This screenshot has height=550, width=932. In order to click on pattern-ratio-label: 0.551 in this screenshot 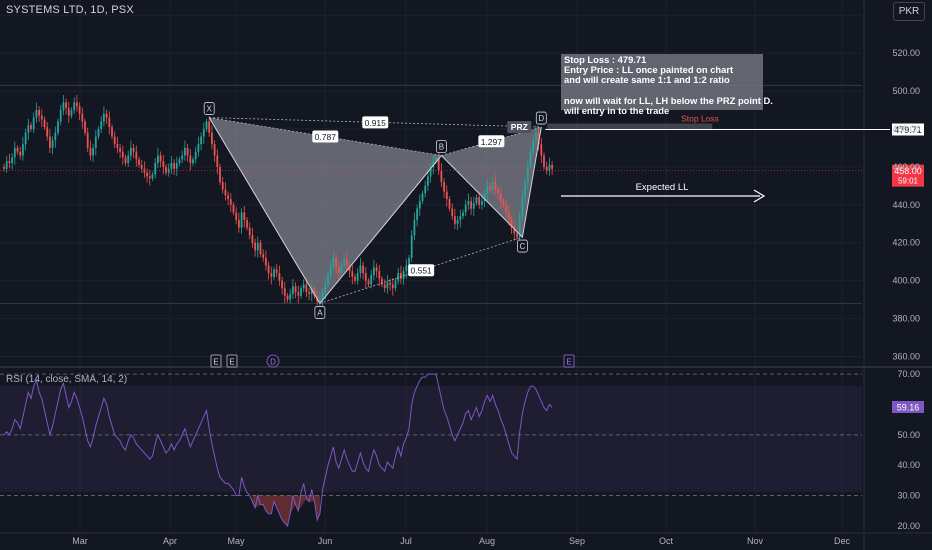, I will do `click(421, 270)`.